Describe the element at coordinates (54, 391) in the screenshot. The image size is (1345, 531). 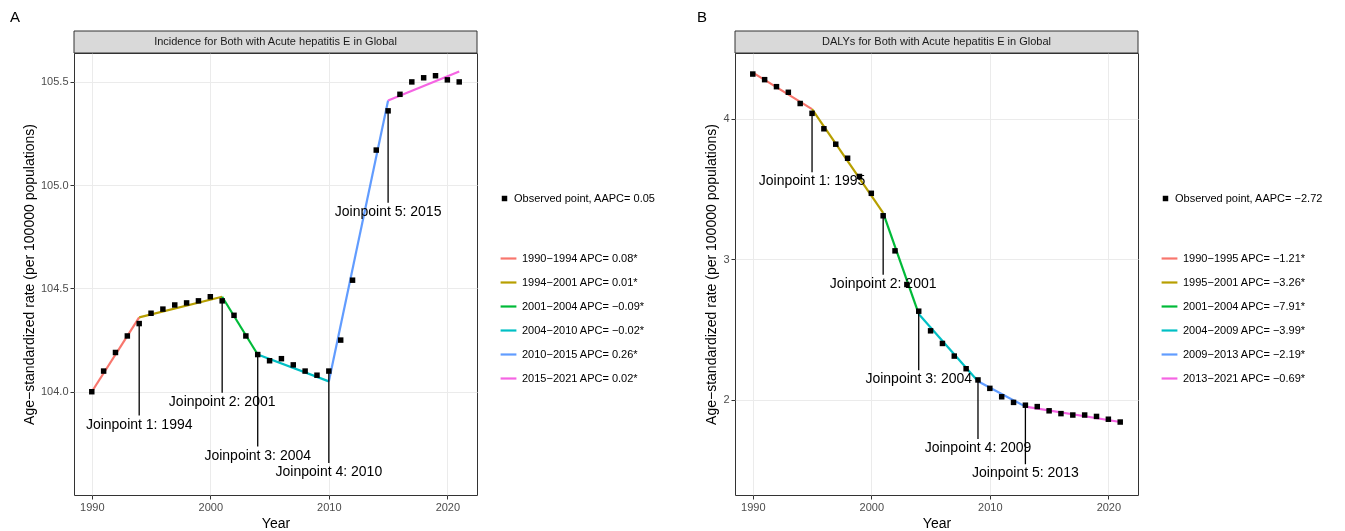
I see `y-tick-label: 104.0` at that location.